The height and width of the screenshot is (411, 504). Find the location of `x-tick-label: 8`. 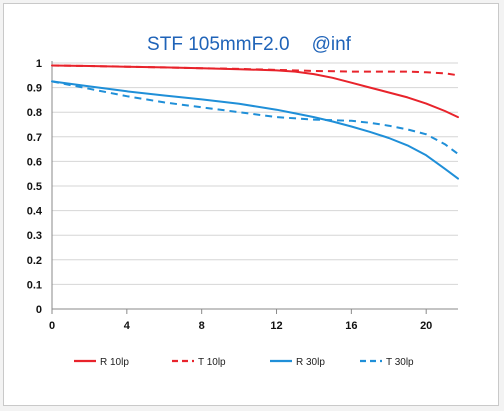

x-tick-label: 8 is located at coordinates (202, 326).